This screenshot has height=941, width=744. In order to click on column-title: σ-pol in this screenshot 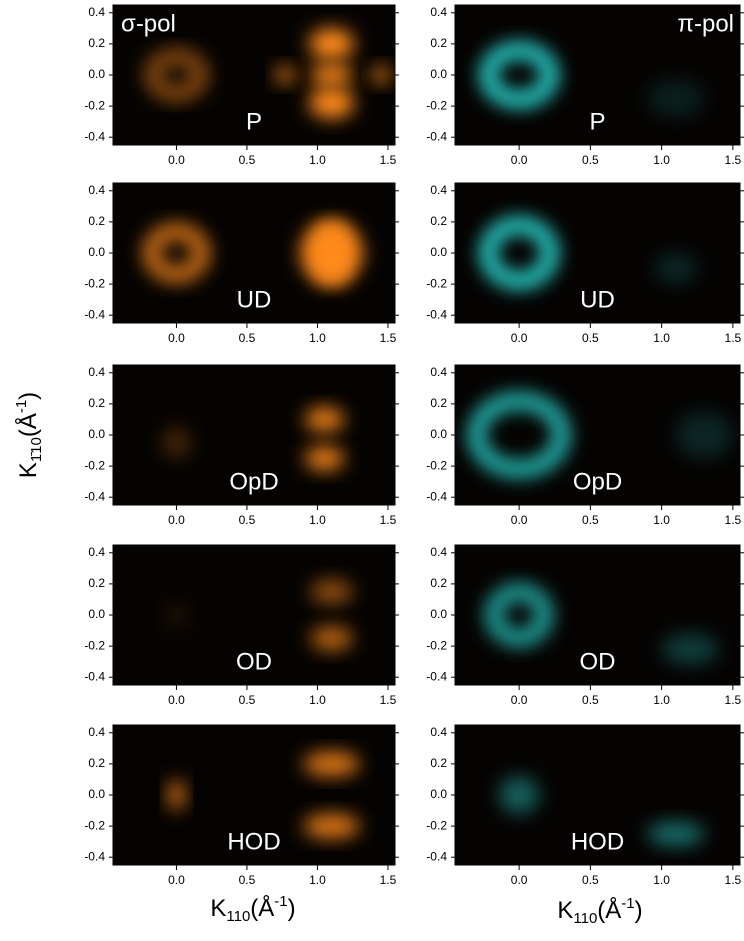, I will do `click(148, 23)`.